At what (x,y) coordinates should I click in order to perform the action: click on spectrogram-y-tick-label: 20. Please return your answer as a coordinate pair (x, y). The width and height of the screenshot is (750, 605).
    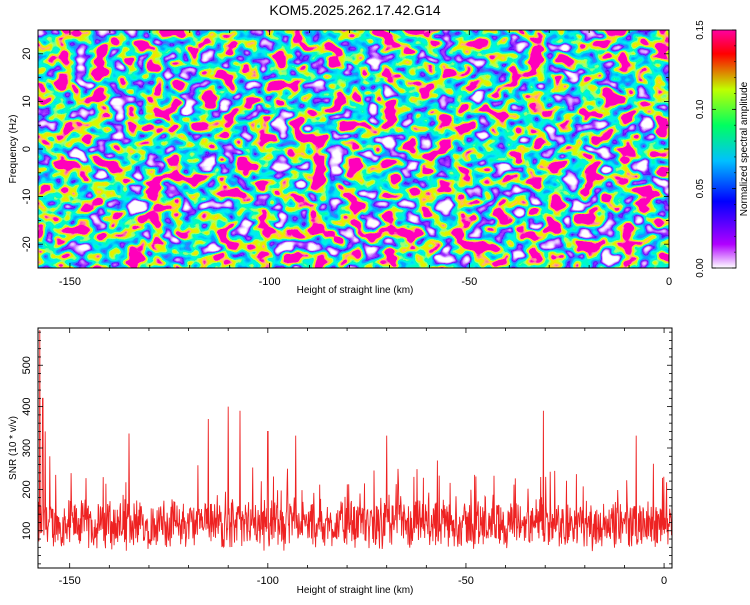
    Looking at the image, I should click on (27, 54).